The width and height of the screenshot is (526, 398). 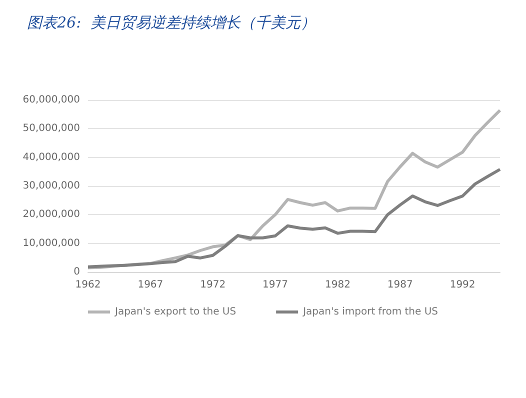 What do you see at coordinates (171, 23) in the screenshot?
I see `chart-title: 图表26: 美日贸易逆差持续增长（千美元）` at bounding box center [171, 23].